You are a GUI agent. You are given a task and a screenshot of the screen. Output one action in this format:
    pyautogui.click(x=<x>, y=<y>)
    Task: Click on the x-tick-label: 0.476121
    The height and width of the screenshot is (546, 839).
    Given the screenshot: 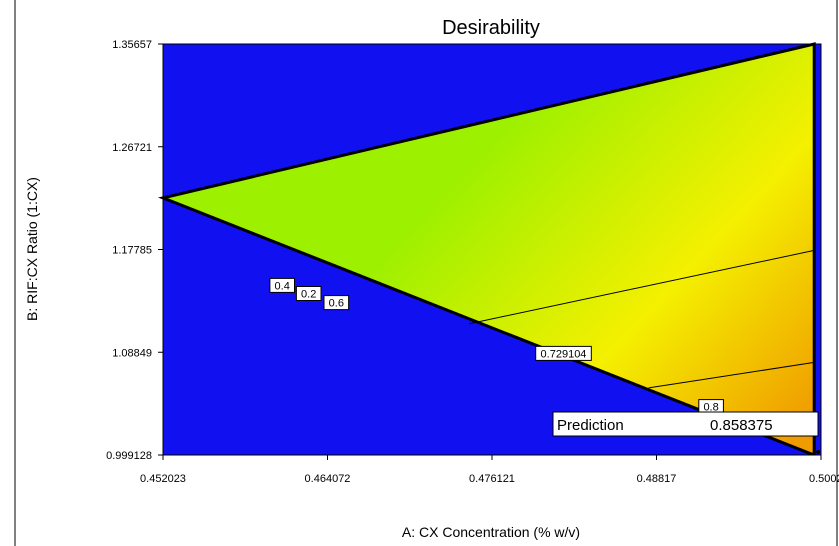 What is the action you would take?
    pyautogui.click(x=492, y=479)
    